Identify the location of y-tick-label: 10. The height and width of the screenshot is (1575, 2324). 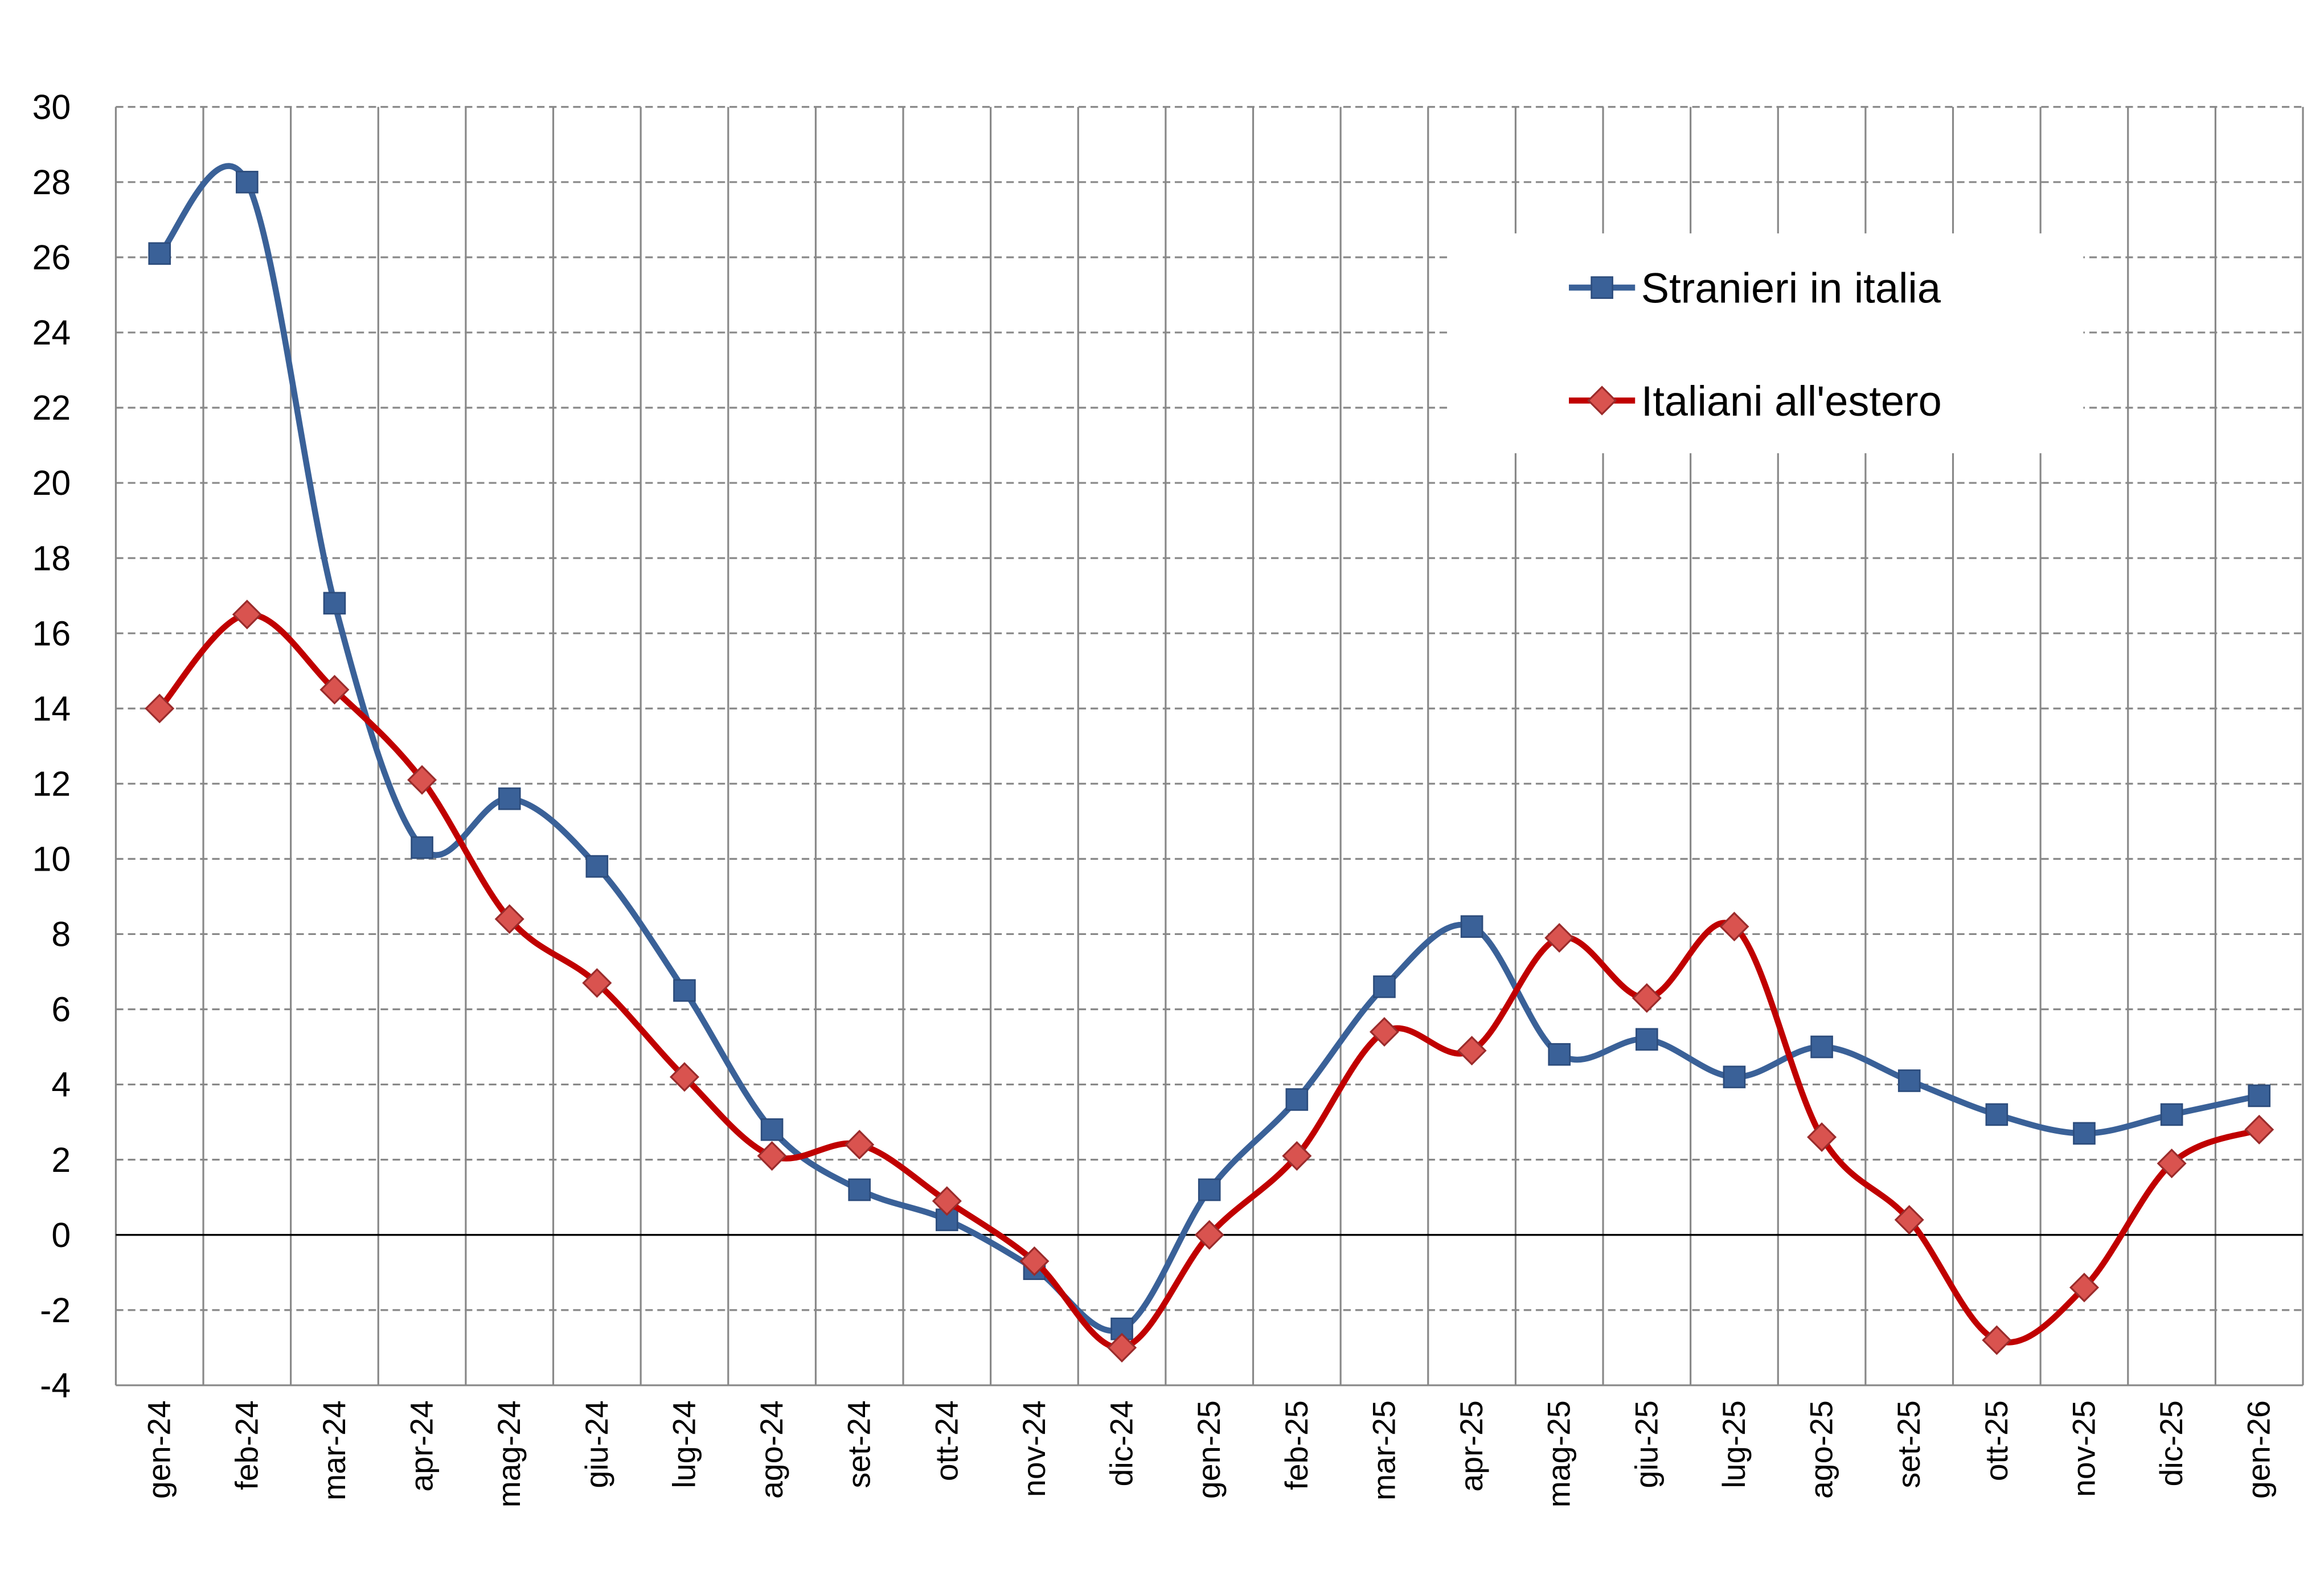
(51, 858).